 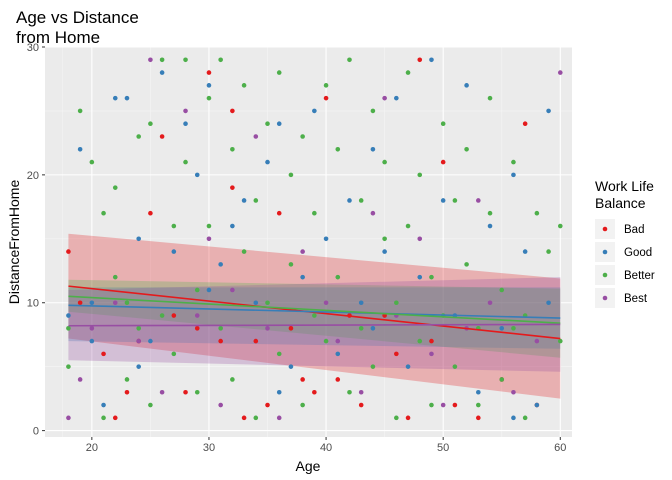 I want to click on legend-label-bad: Bad, so click(x=634, y=230).